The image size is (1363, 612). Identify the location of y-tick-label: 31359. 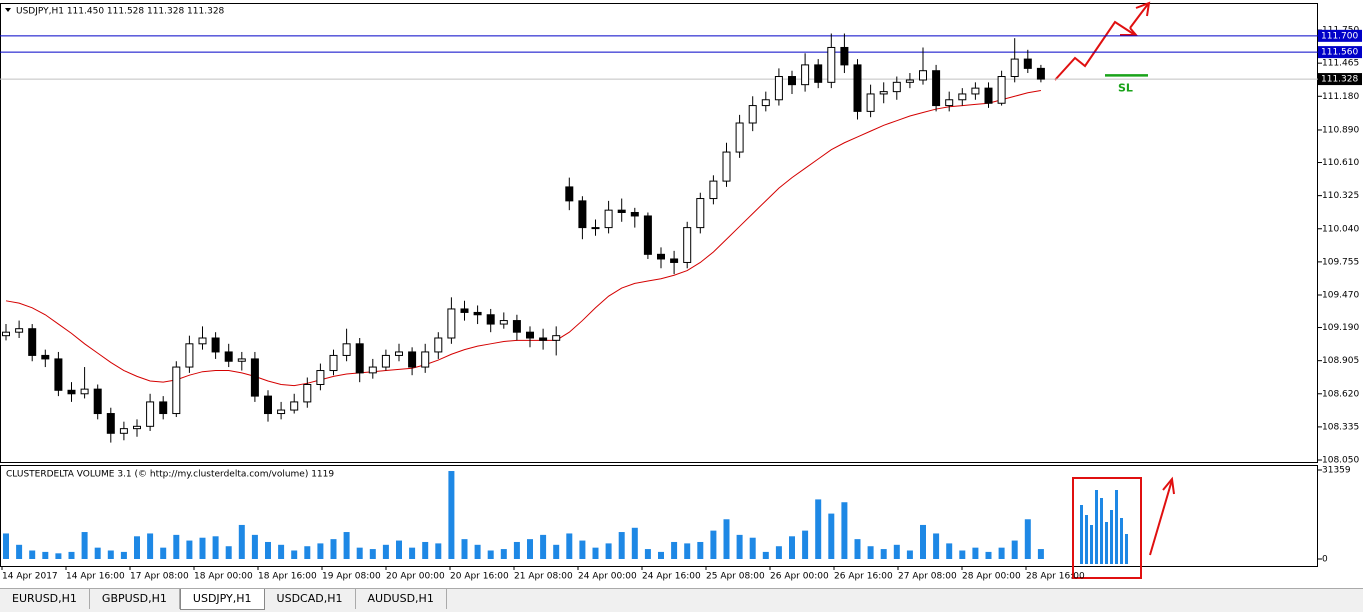
(1336, 471).